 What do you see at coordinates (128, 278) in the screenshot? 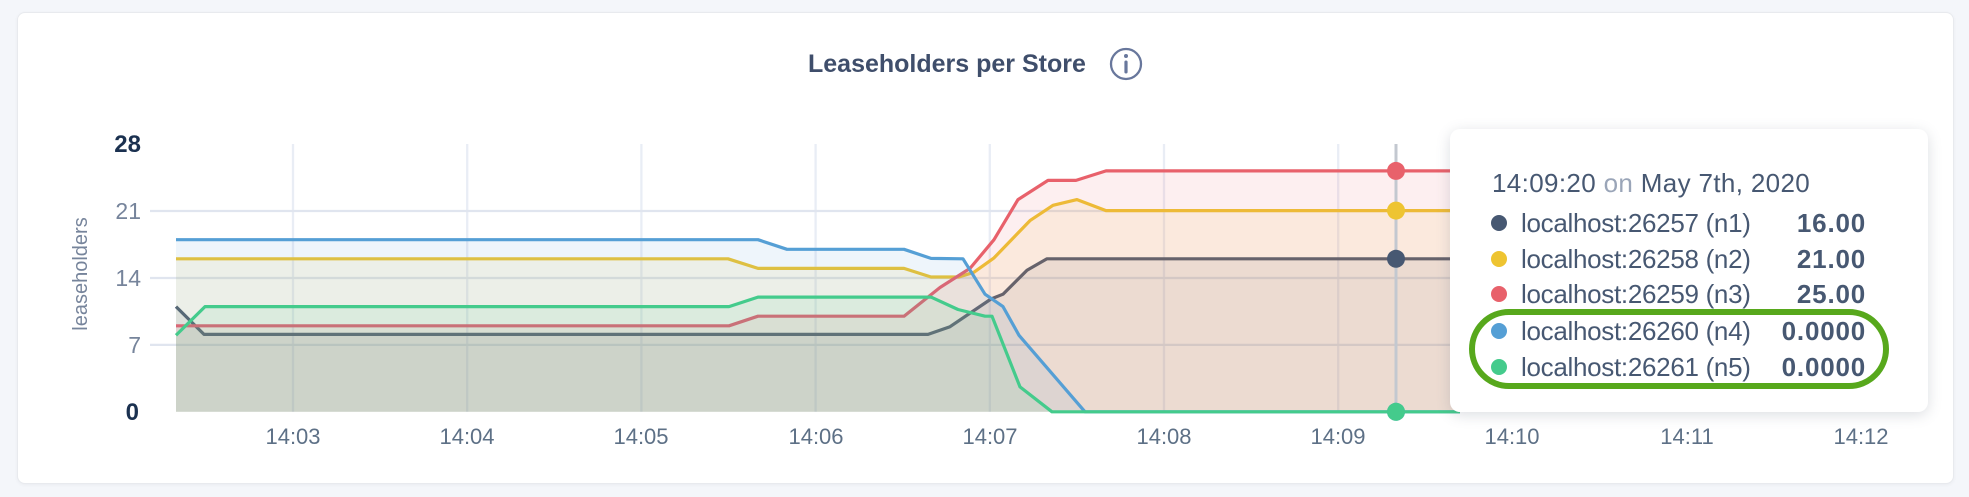
I see `svg-text: 14` at bounding box center [128, 278].